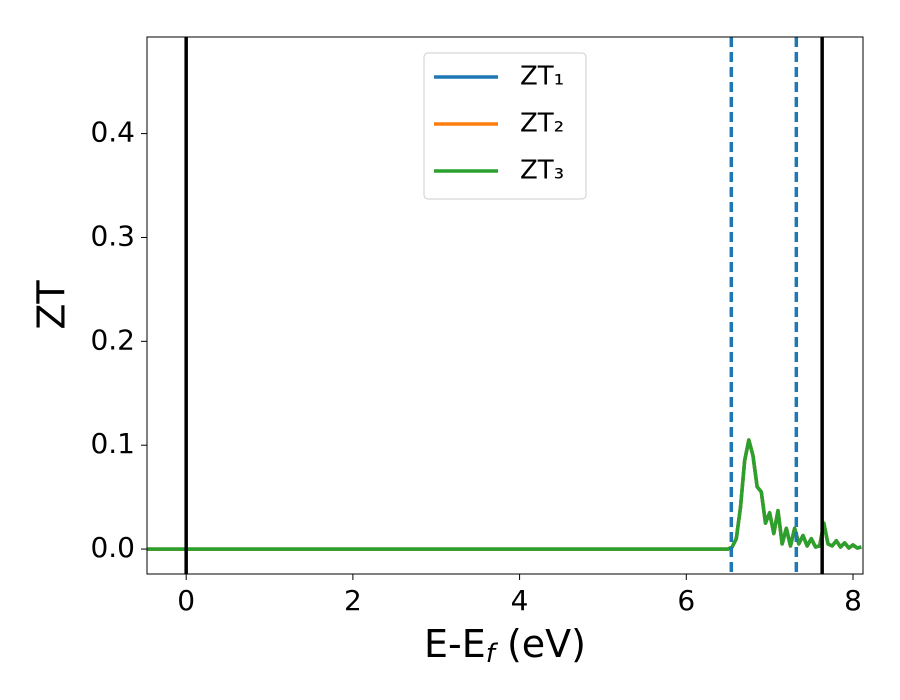 This screenshot has width=900, height=700. I want to click on y-tick-label: 0.0, so click(112, 547).